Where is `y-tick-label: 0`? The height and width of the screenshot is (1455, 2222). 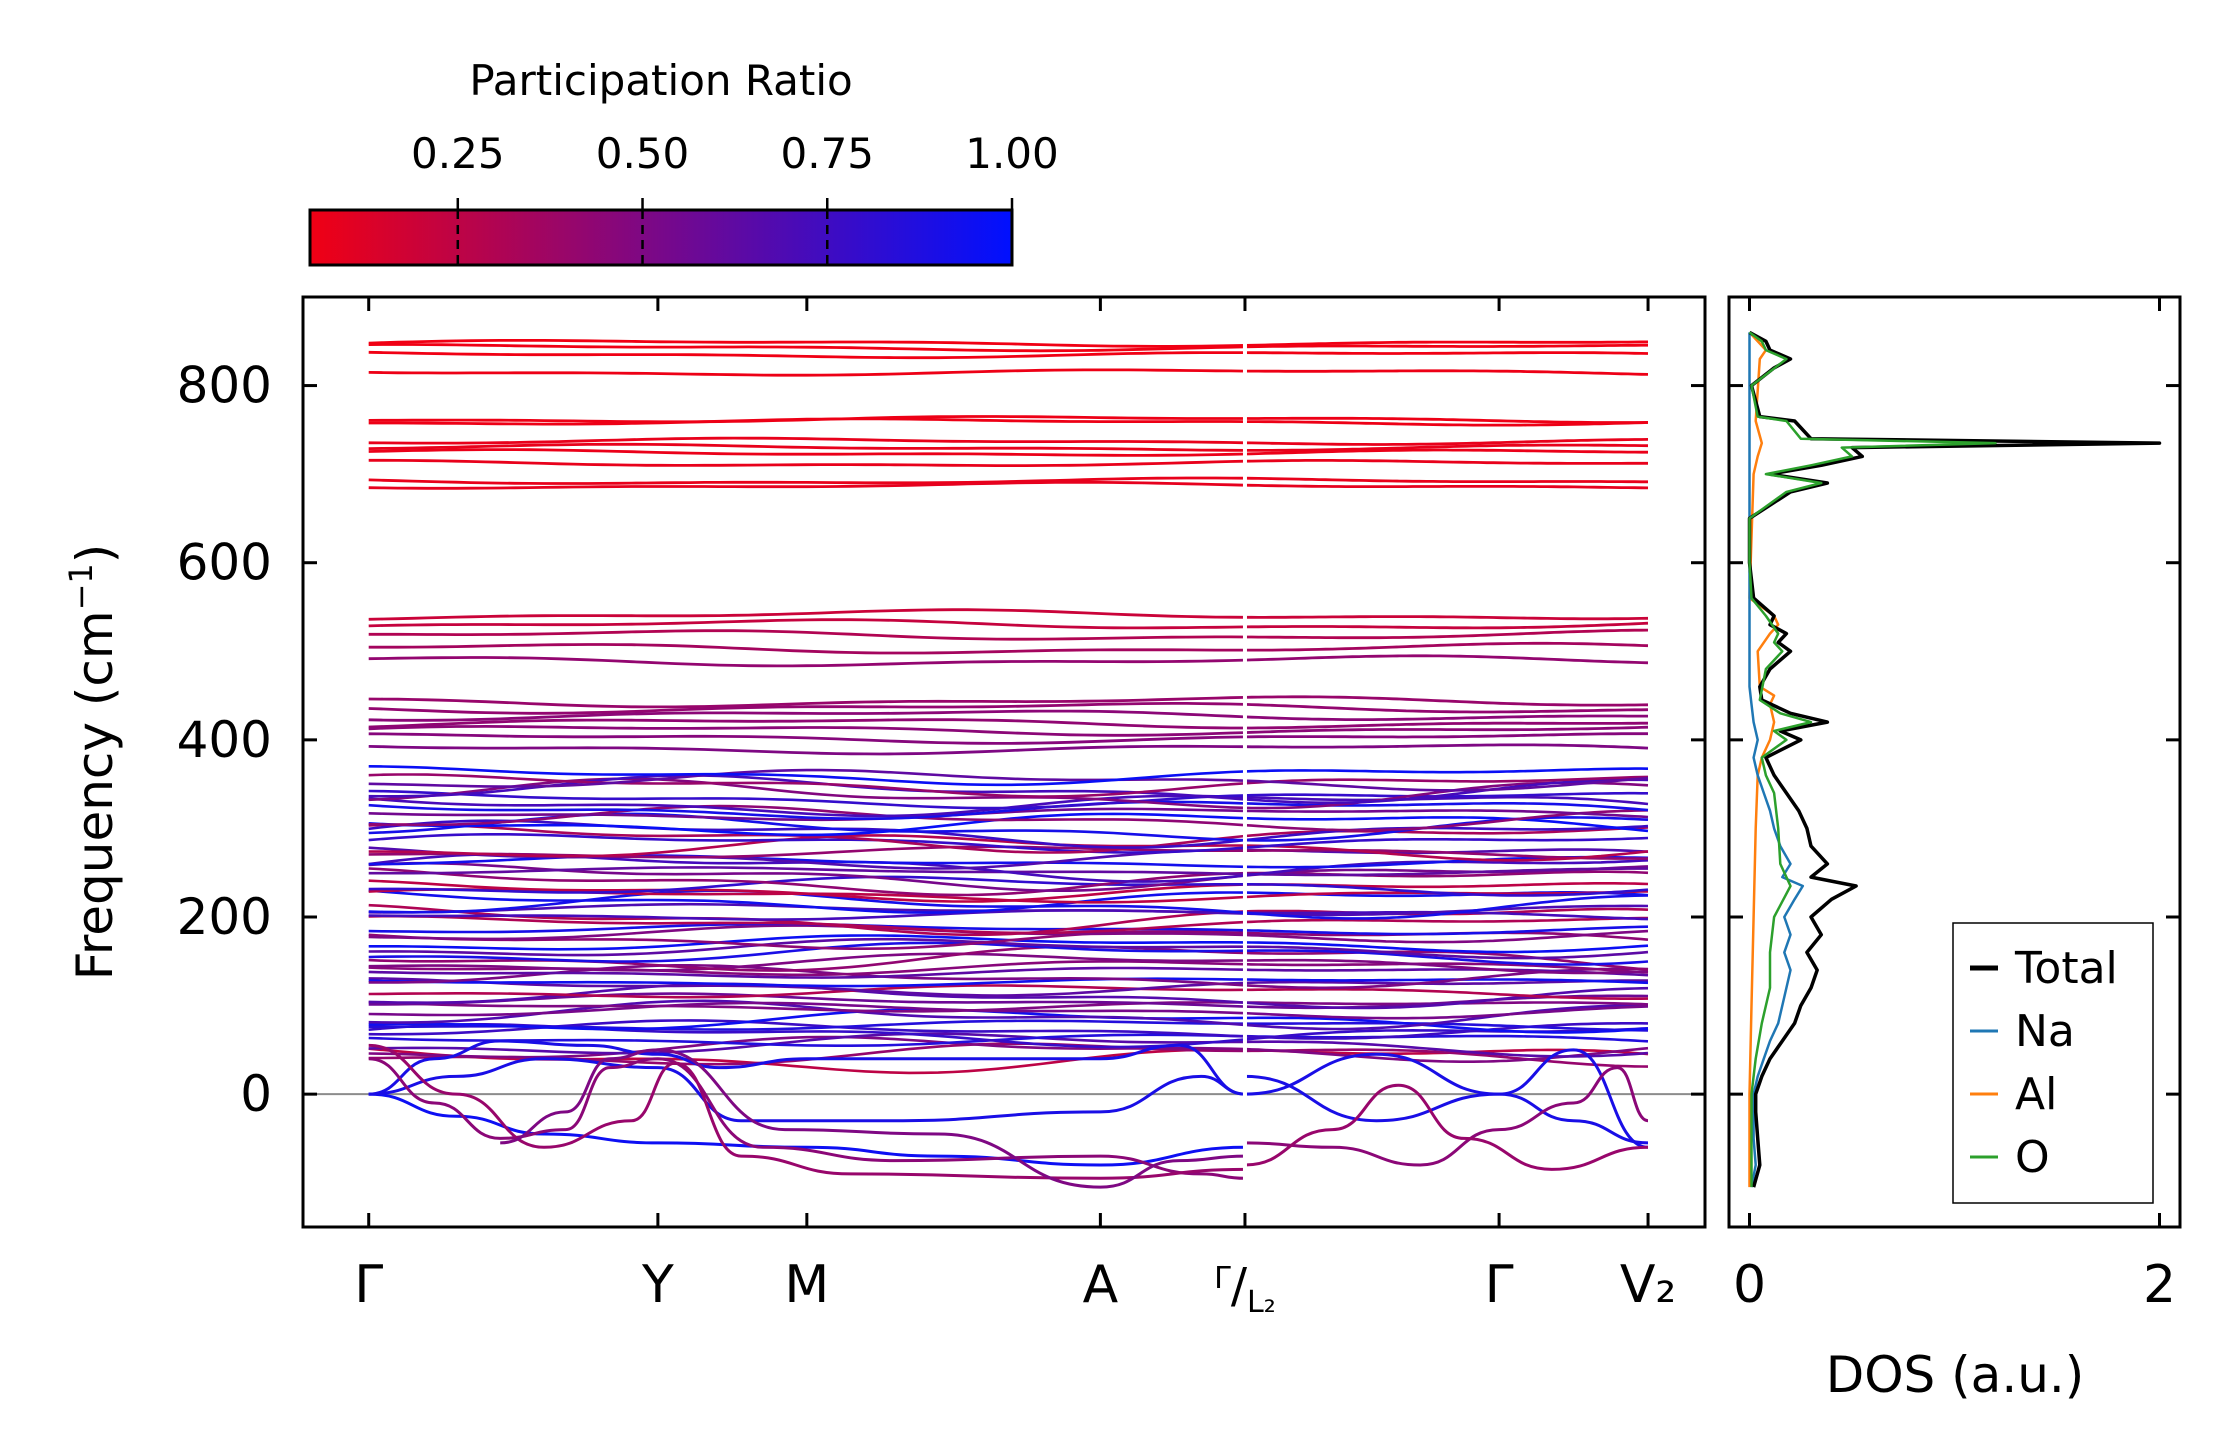 y-tick-label: 0 is located at coordinates (256, 1094).